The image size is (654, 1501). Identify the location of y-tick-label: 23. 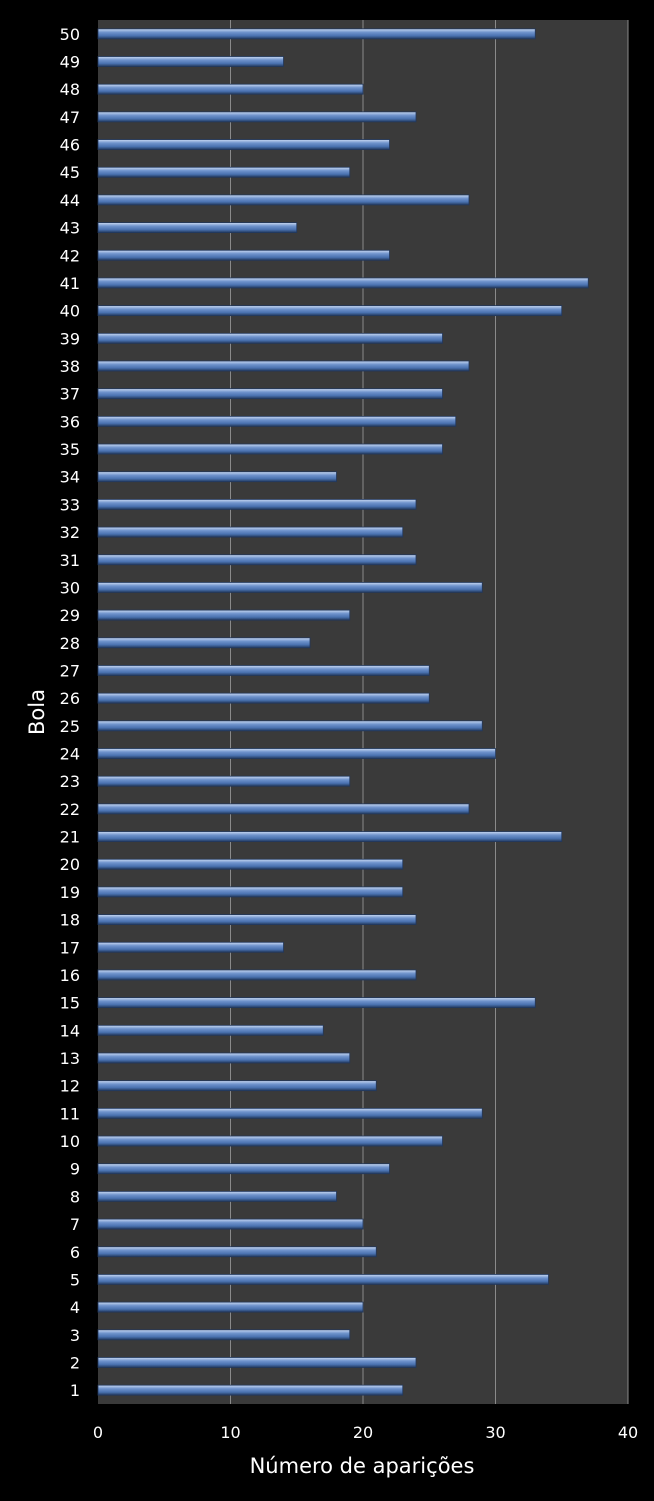
(70, 781).